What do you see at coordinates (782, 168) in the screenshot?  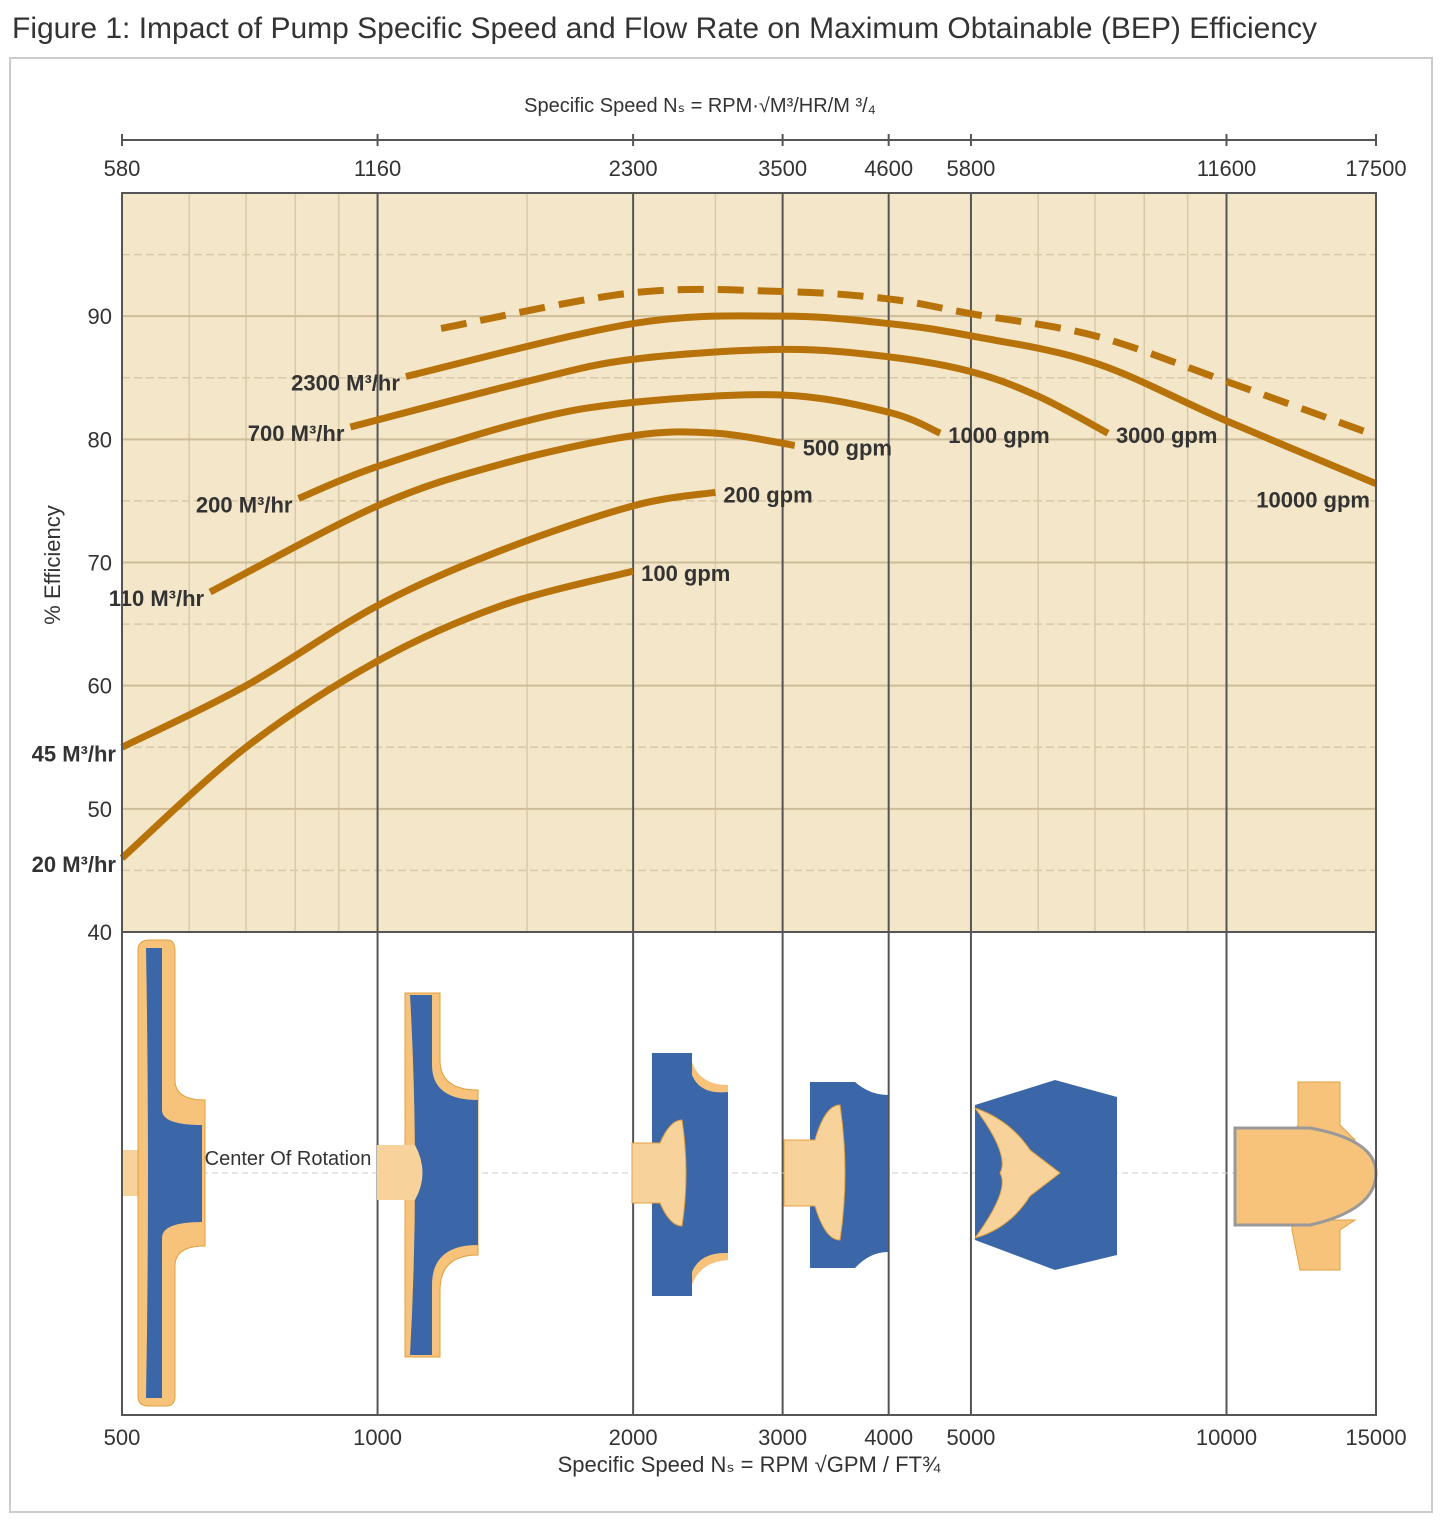 I see `top-tick-label: 3500` at bounding box center [782, 168].